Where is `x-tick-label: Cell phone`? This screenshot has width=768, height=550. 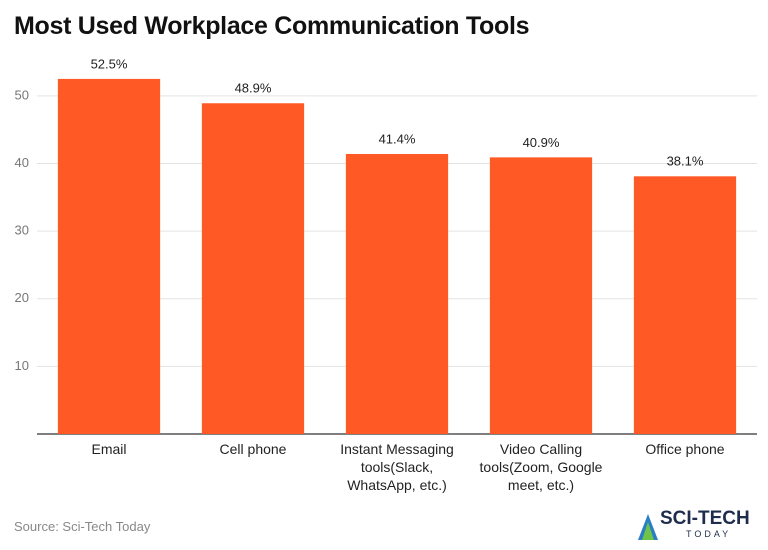 x-tick-label: Cell phone is located at coordinates (253, 449).